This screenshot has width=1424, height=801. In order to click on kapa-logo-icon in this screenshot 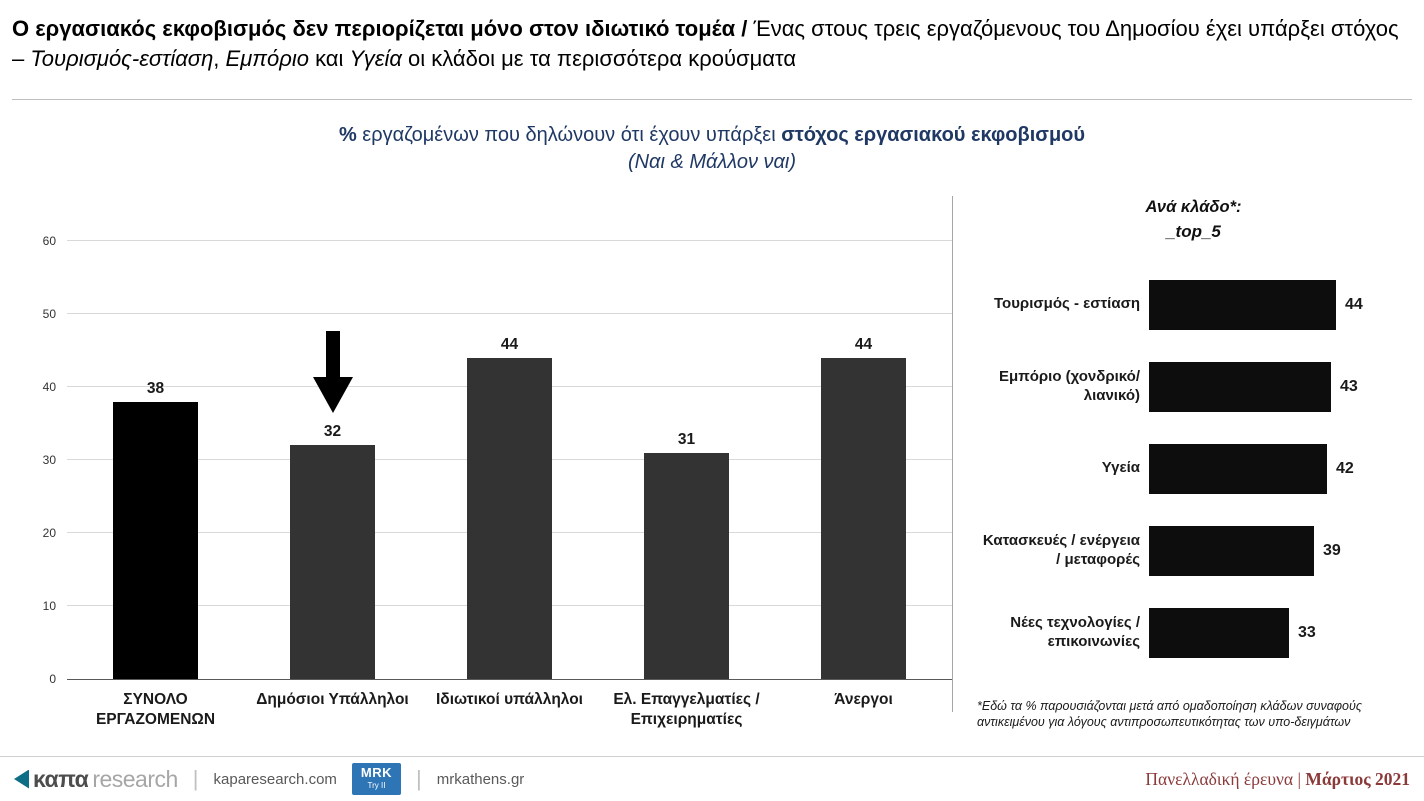, I will do `click(21, 779)`.